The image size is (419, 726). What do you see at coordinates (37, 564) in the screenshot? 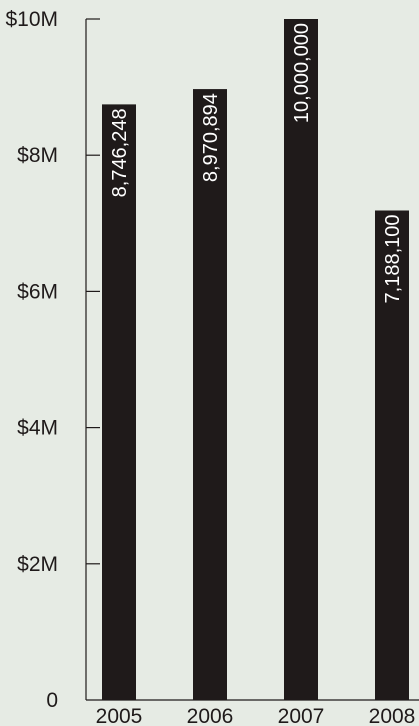
I see `y-tick-label-1: $2M` at bounding box center [37, 564].